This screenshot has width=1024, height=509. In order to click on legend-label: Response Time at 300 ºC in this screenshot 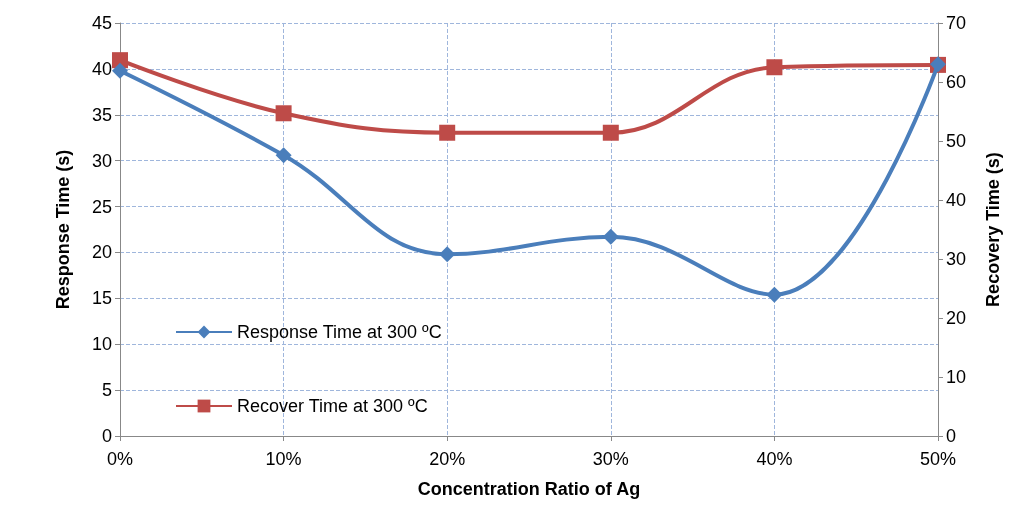, I will do `click(339, 332)`.